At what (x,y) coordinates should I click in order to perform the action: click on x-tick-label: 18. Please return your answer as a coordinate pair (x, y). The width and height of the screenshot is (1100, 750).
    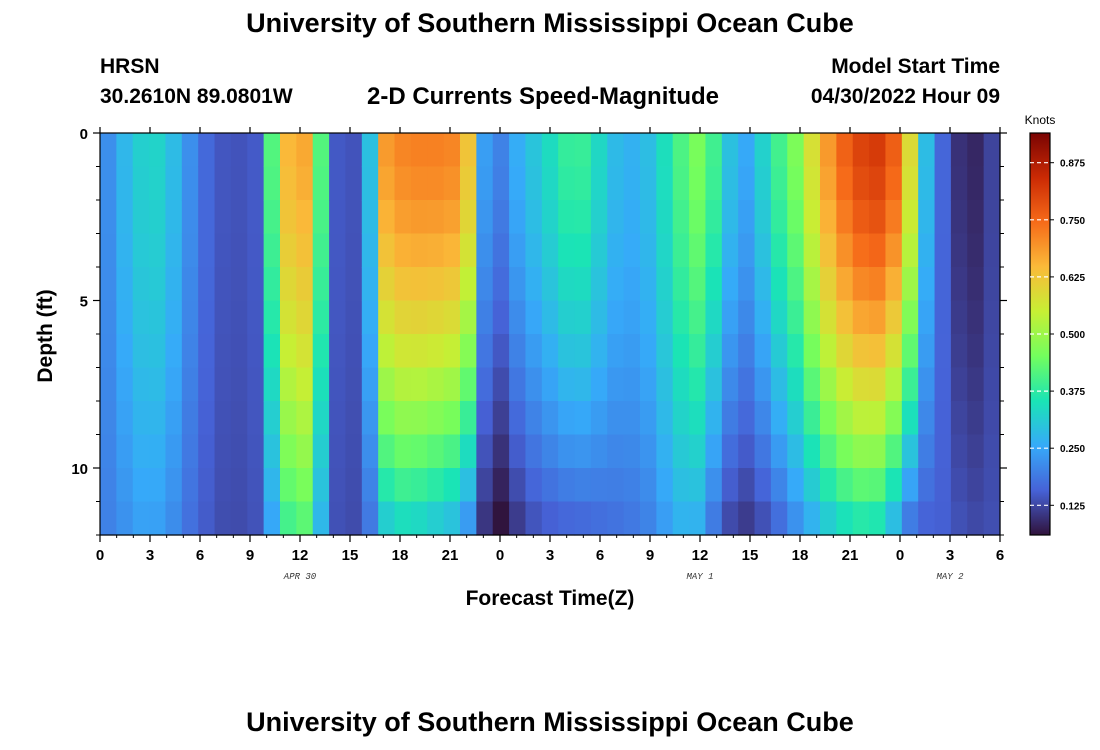
    Looking at the image, I should click on (800, 555).